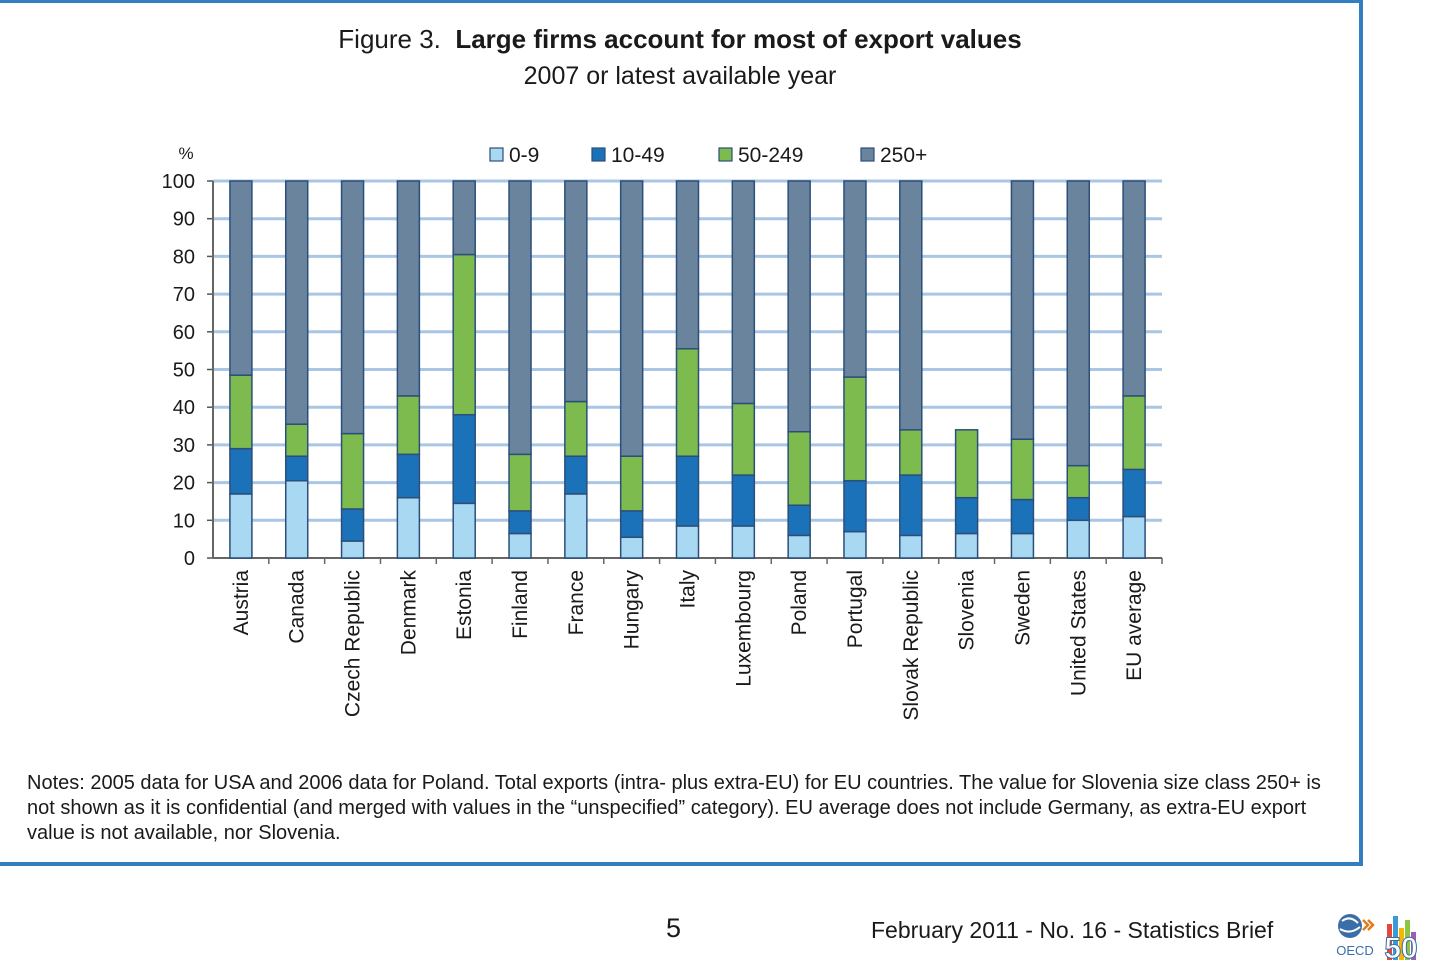 The image size is (1437, 979). I want to click on bar-10-49-hungary, so click(631, 524).